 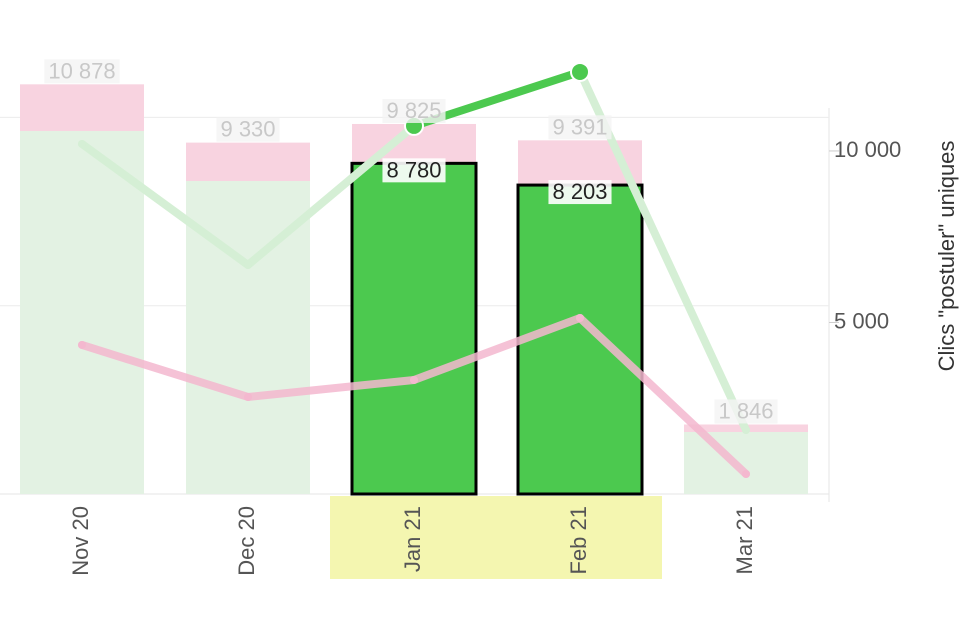 I want to click on value-label: 8 780, so click(x=413, y=169).